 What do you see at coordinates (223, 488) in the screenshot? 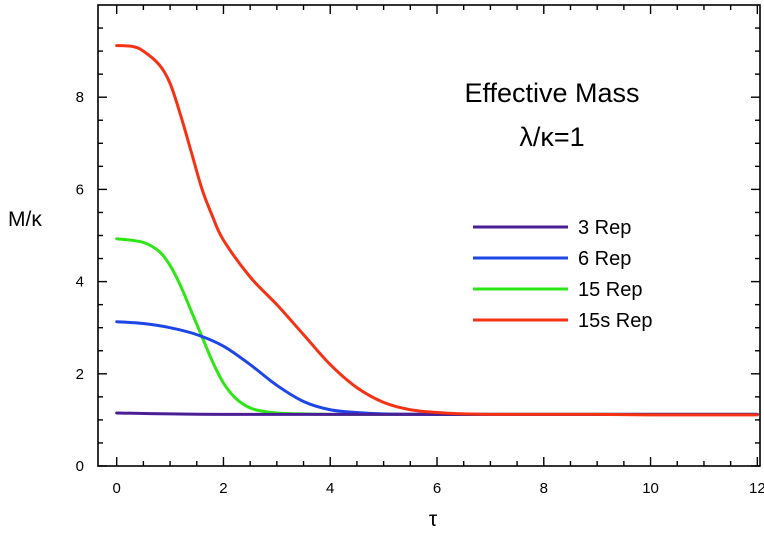
I see `x-tick-label: 2` at bounding box center [223, 488].